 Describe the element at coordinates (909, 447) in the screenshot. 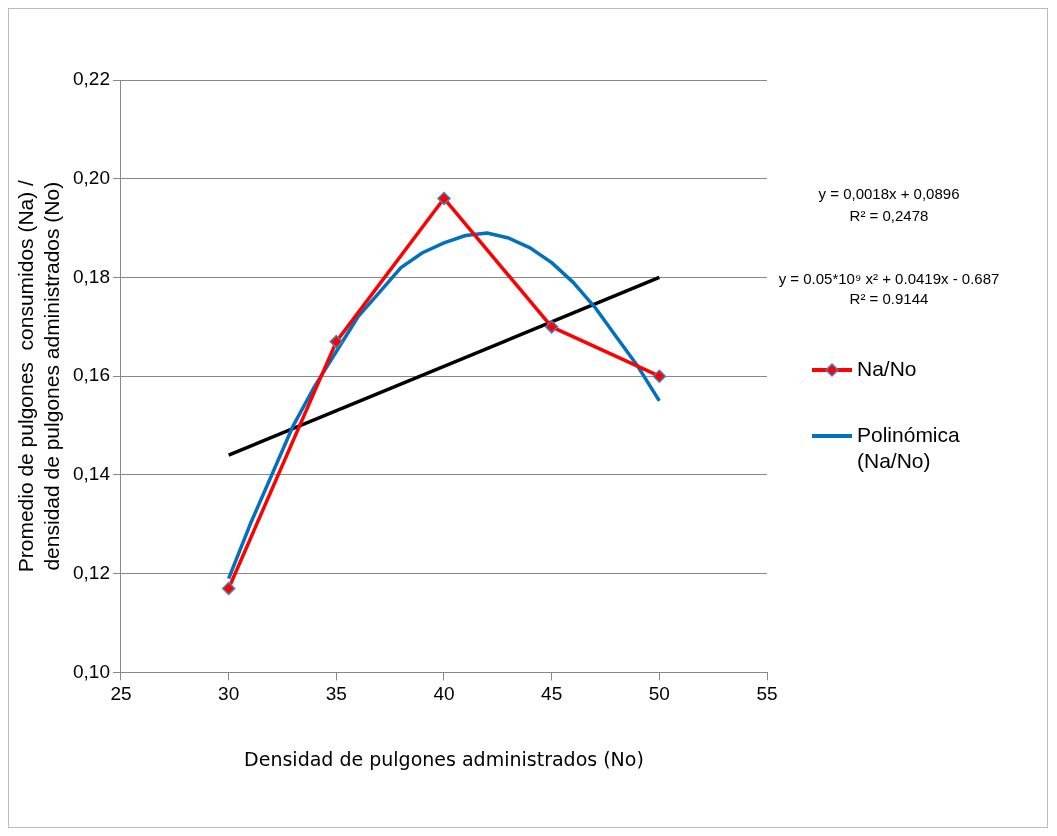

I see `legend-label: Polinómica (Na/No)` at that location.